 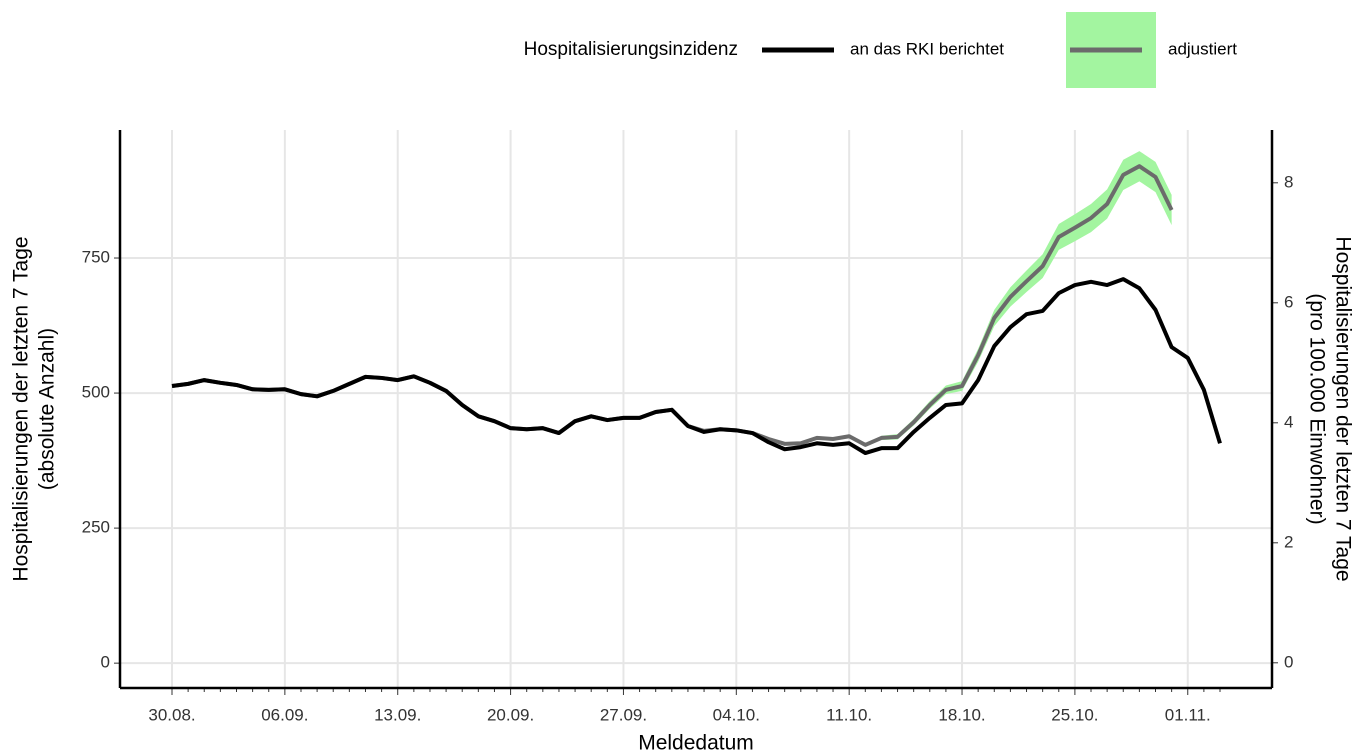 What do you see at coordinates (623, 714) in the screenshot?
I see `x-tick-label: 27.09.` at bounding box center [623, 714].